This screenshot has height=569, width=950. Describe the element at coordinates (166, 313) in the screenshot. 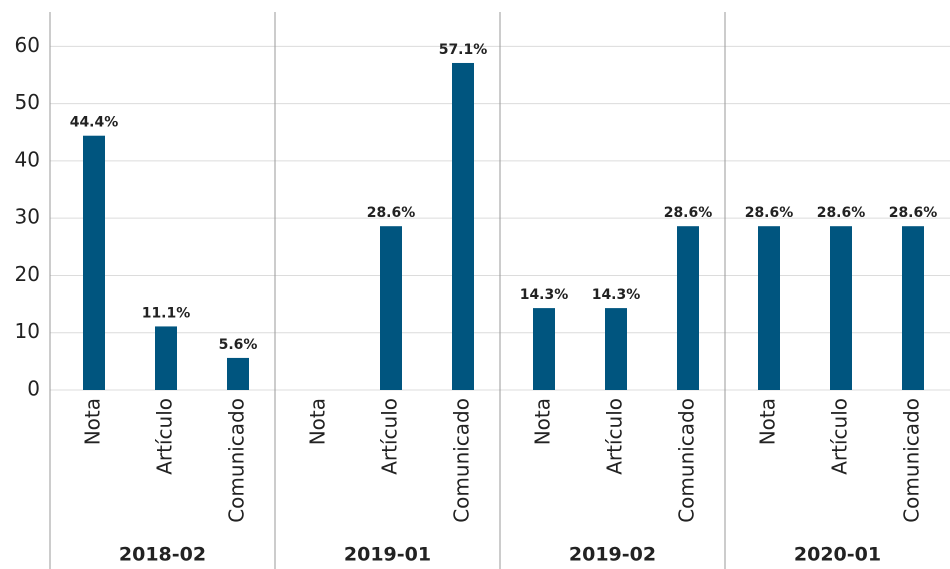

I see `value-label: 11.1%` at that location.